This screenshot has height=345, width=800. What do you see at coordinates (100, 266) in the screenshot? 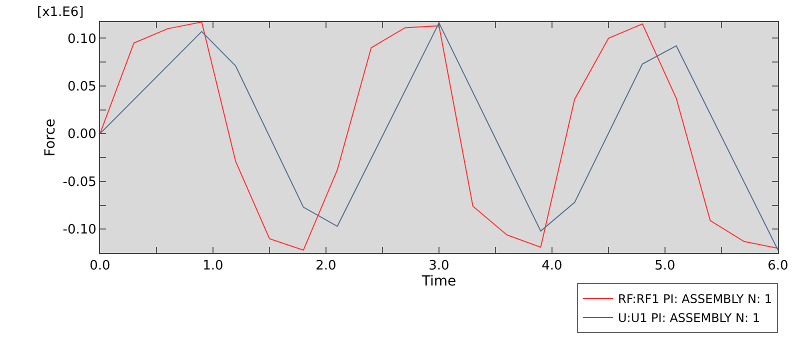
I see `x-tick-label: 0.0` at bounding box center [100, 266].